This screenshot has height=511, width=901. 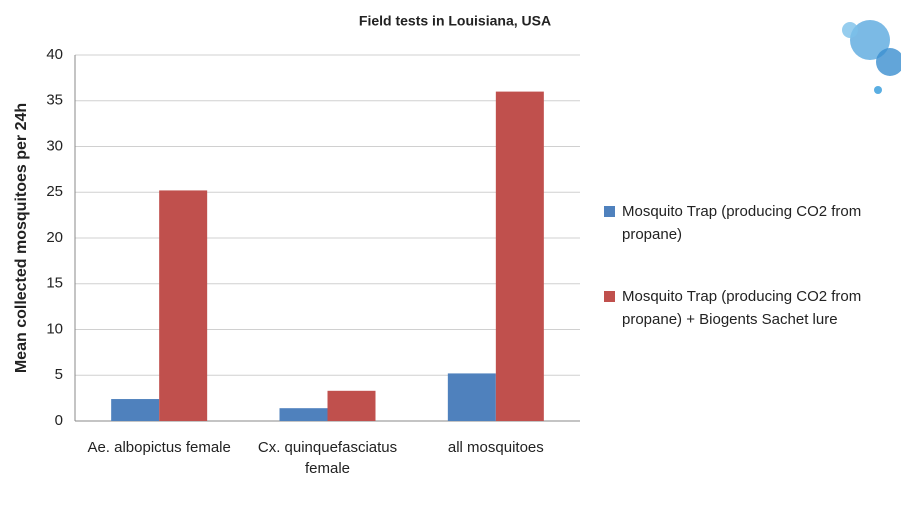 I want to click on decoration, so click(x=871, y=57).